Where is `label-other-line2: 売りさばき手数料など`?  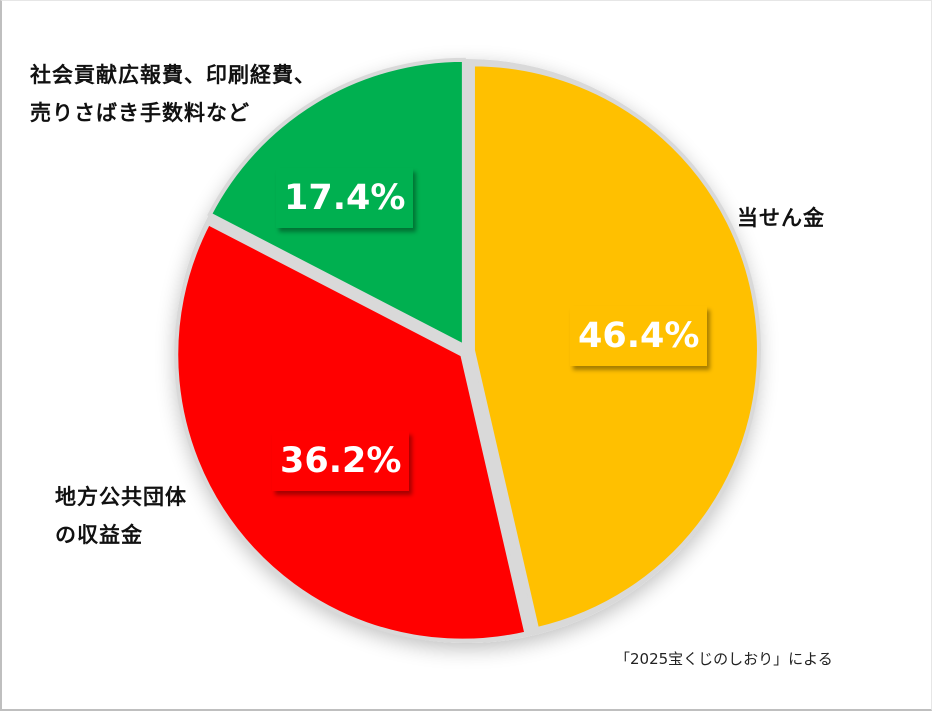 label-other-line2: 売りさばき手数料など is located at coordinates (140, 113).